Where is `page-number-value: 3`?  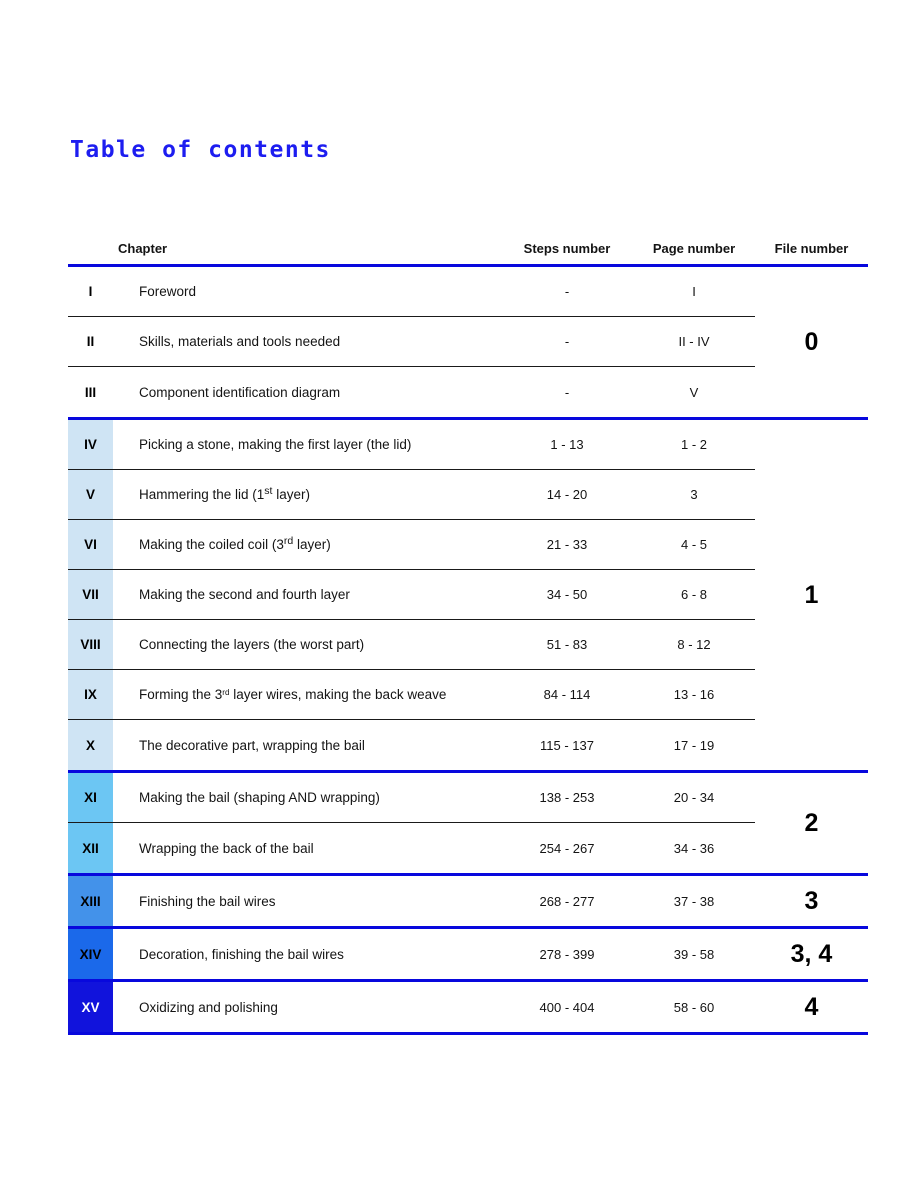
page-number-value: 3 is located at coordinates (694, 494).